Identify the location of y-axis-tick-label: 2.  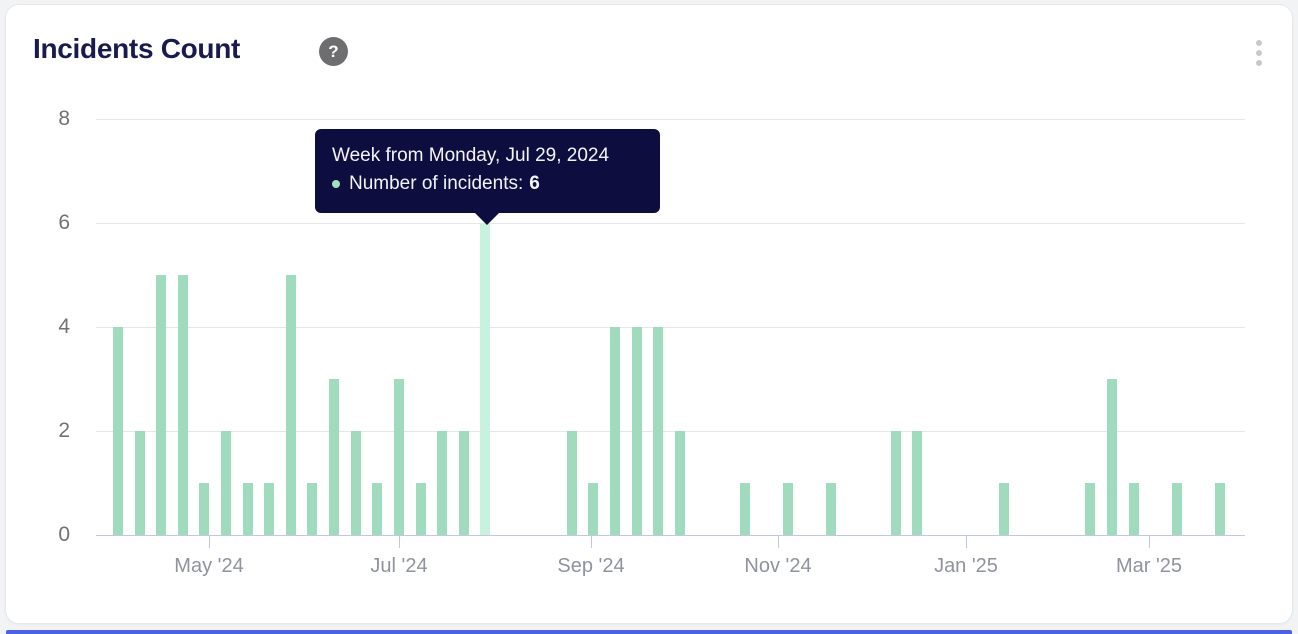
(64, 430).